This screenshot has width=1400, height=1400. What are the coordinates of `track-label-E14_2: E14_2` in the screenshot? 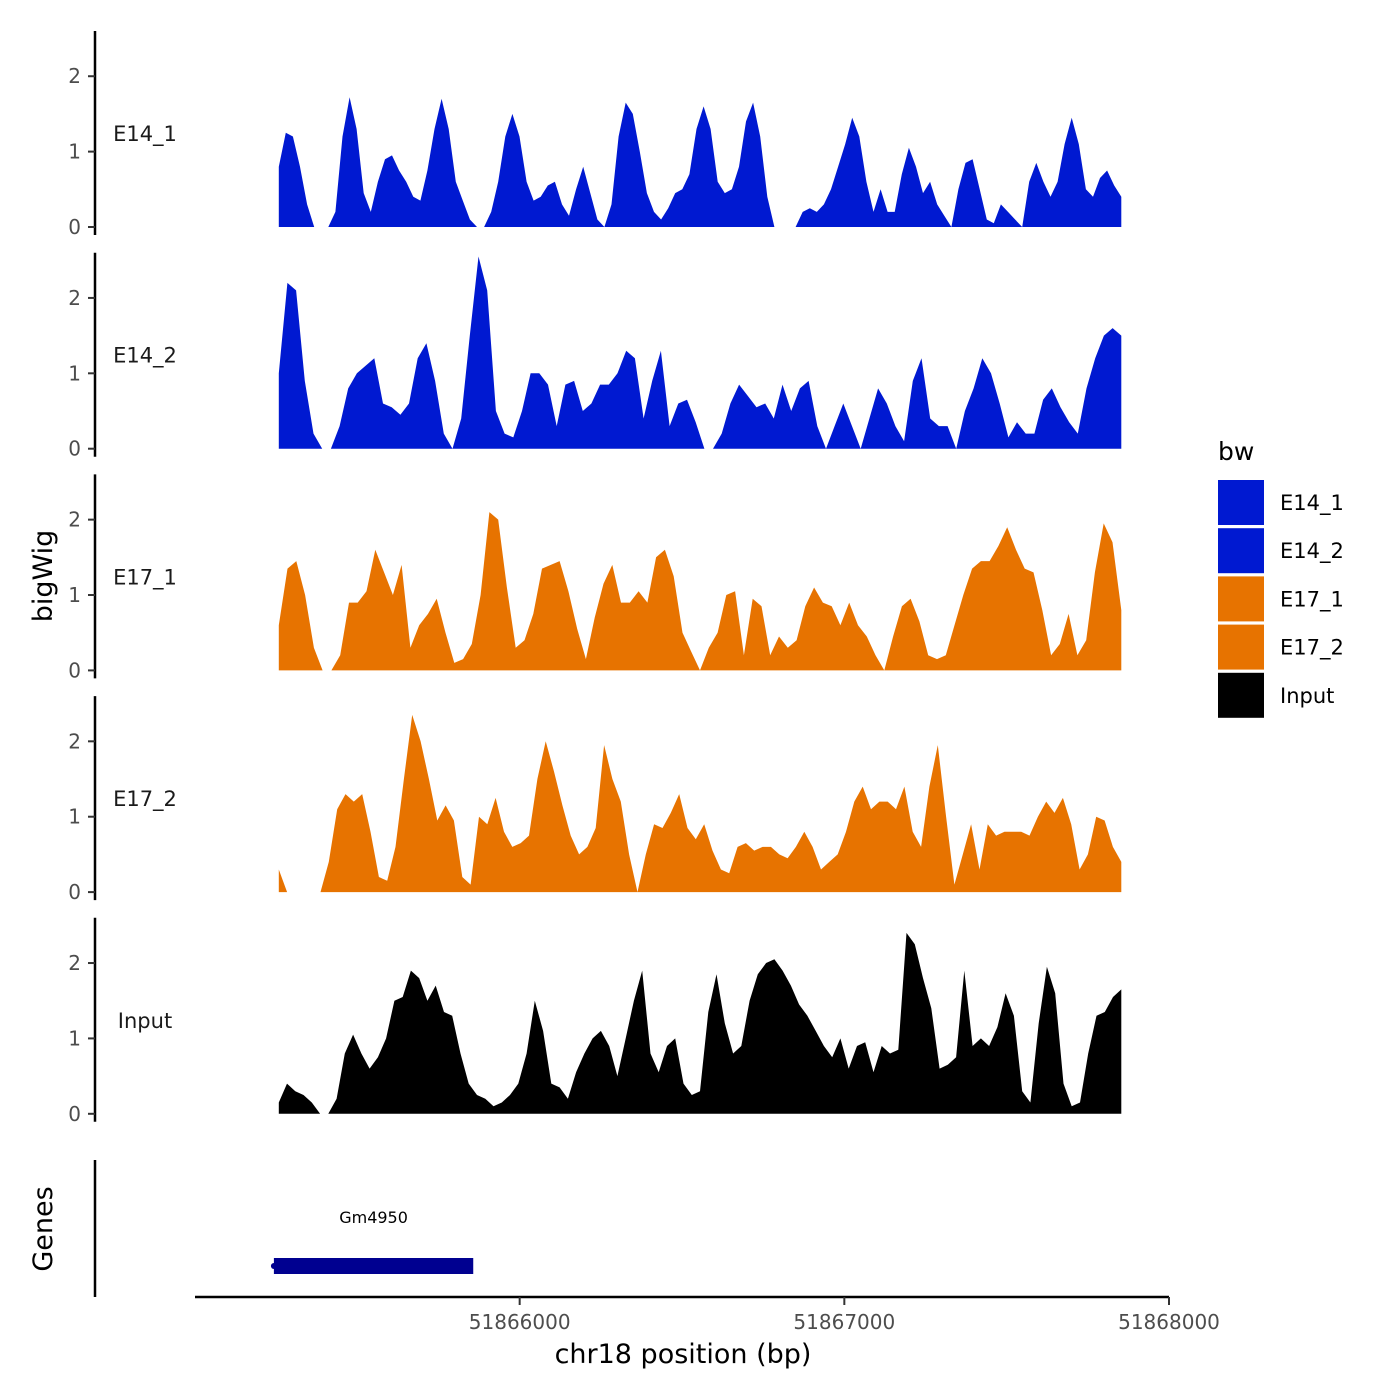 It's located at (145, 356).